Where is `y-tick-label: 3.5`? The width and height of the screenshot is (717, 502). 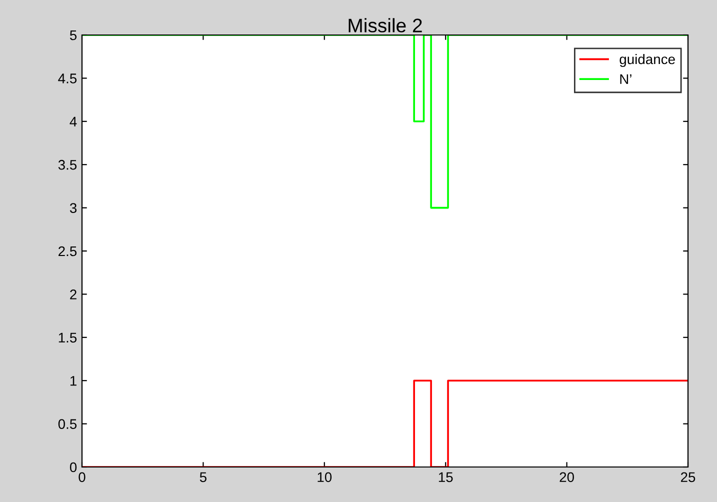
y-tick-label: 3.5 is located at coordinates (67, 165).